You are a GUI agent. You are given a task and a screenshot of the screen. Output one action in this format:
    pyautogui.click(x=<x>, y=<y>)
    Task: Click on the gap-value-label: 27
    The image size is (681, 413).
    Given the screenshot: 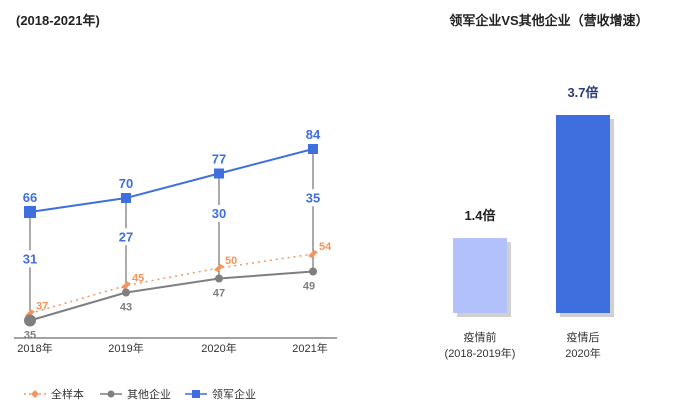 What is the action you would take?
    pyautogui.click(x=126, y=236)
    